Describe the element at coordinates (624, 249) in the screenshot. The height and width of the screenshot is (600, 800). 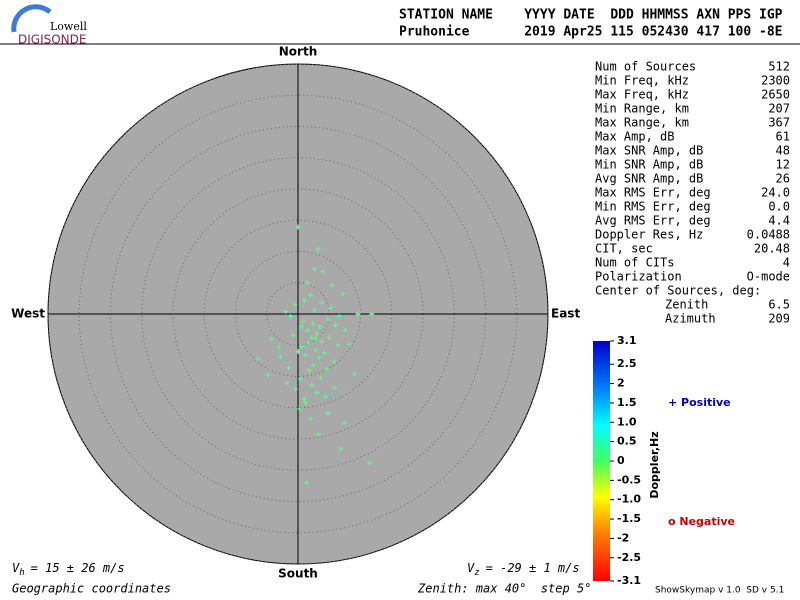
I see `stat-label: CIT, sec` at that location.